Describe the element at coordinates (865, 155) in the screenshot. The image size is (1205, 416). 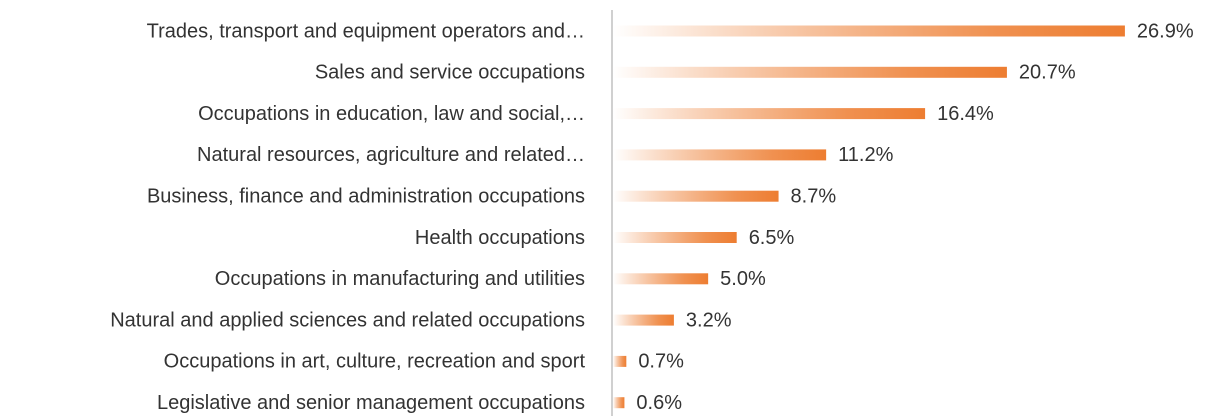
I see `data-label: 11.2%` at that location.